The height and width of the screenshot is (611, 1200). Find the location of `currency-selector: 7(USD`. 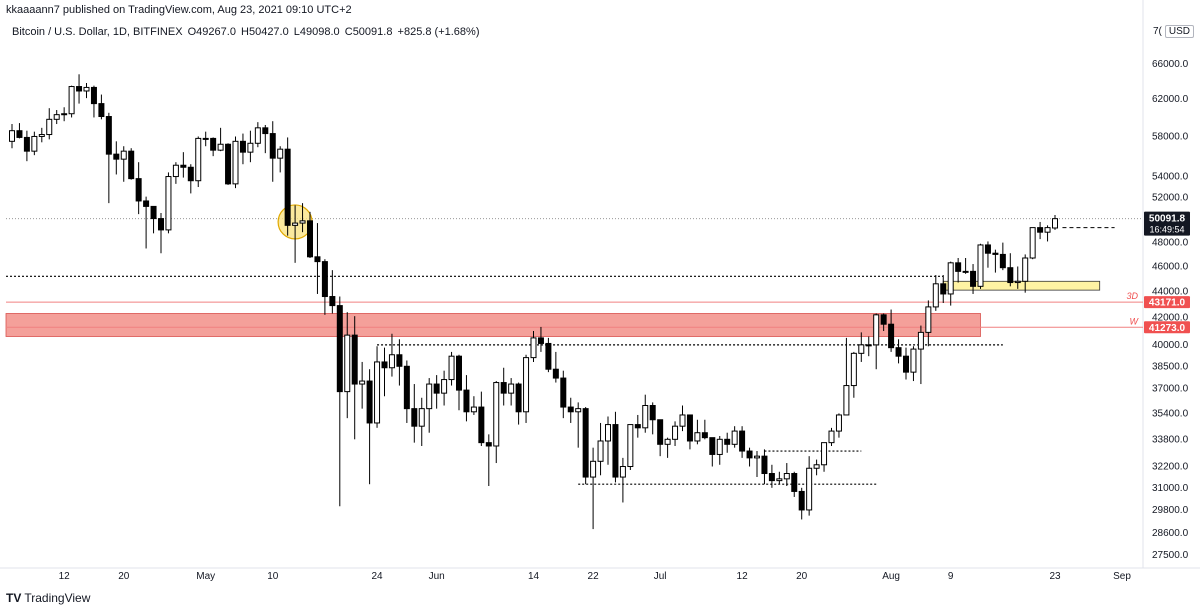

currency-selector: 7(USD is located at coordinates (1174, 31).